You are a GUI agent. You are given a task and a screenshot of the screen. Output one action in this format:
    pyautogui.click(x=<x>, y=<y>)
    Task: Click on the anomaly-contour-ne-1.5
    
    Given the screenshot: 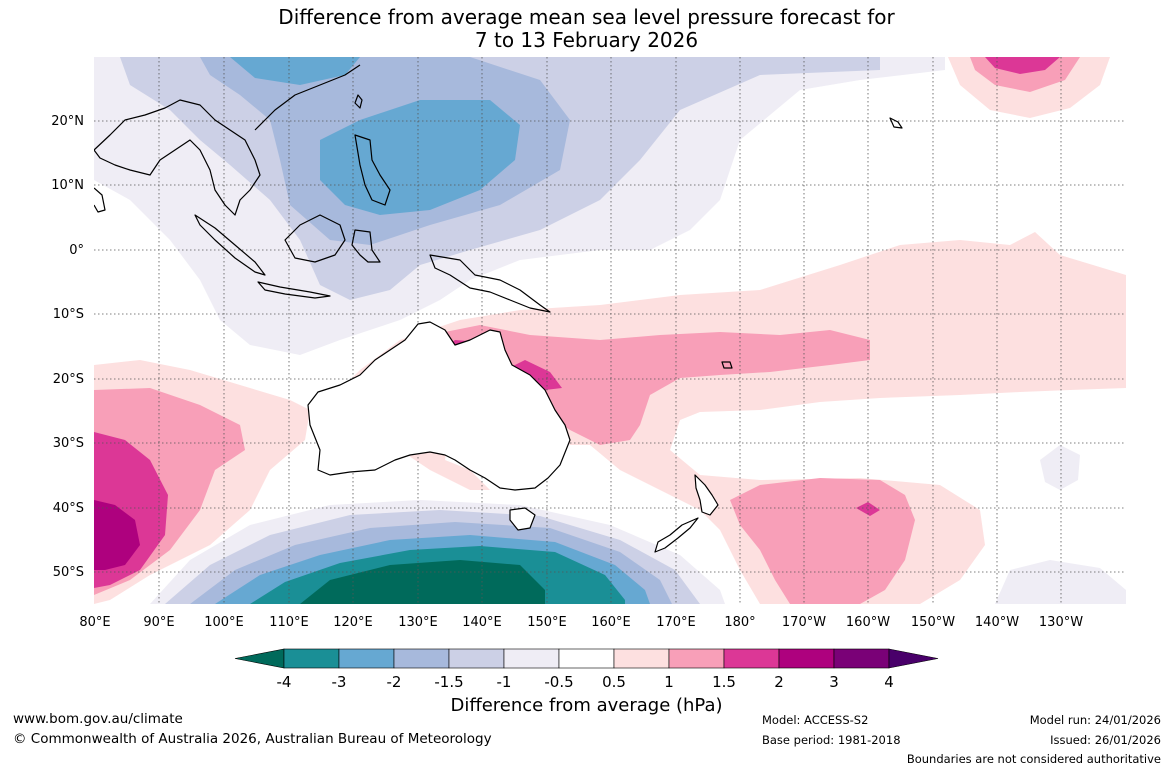 What is the action you would take?
    pyautogui.click(x=1022, y=65)
    